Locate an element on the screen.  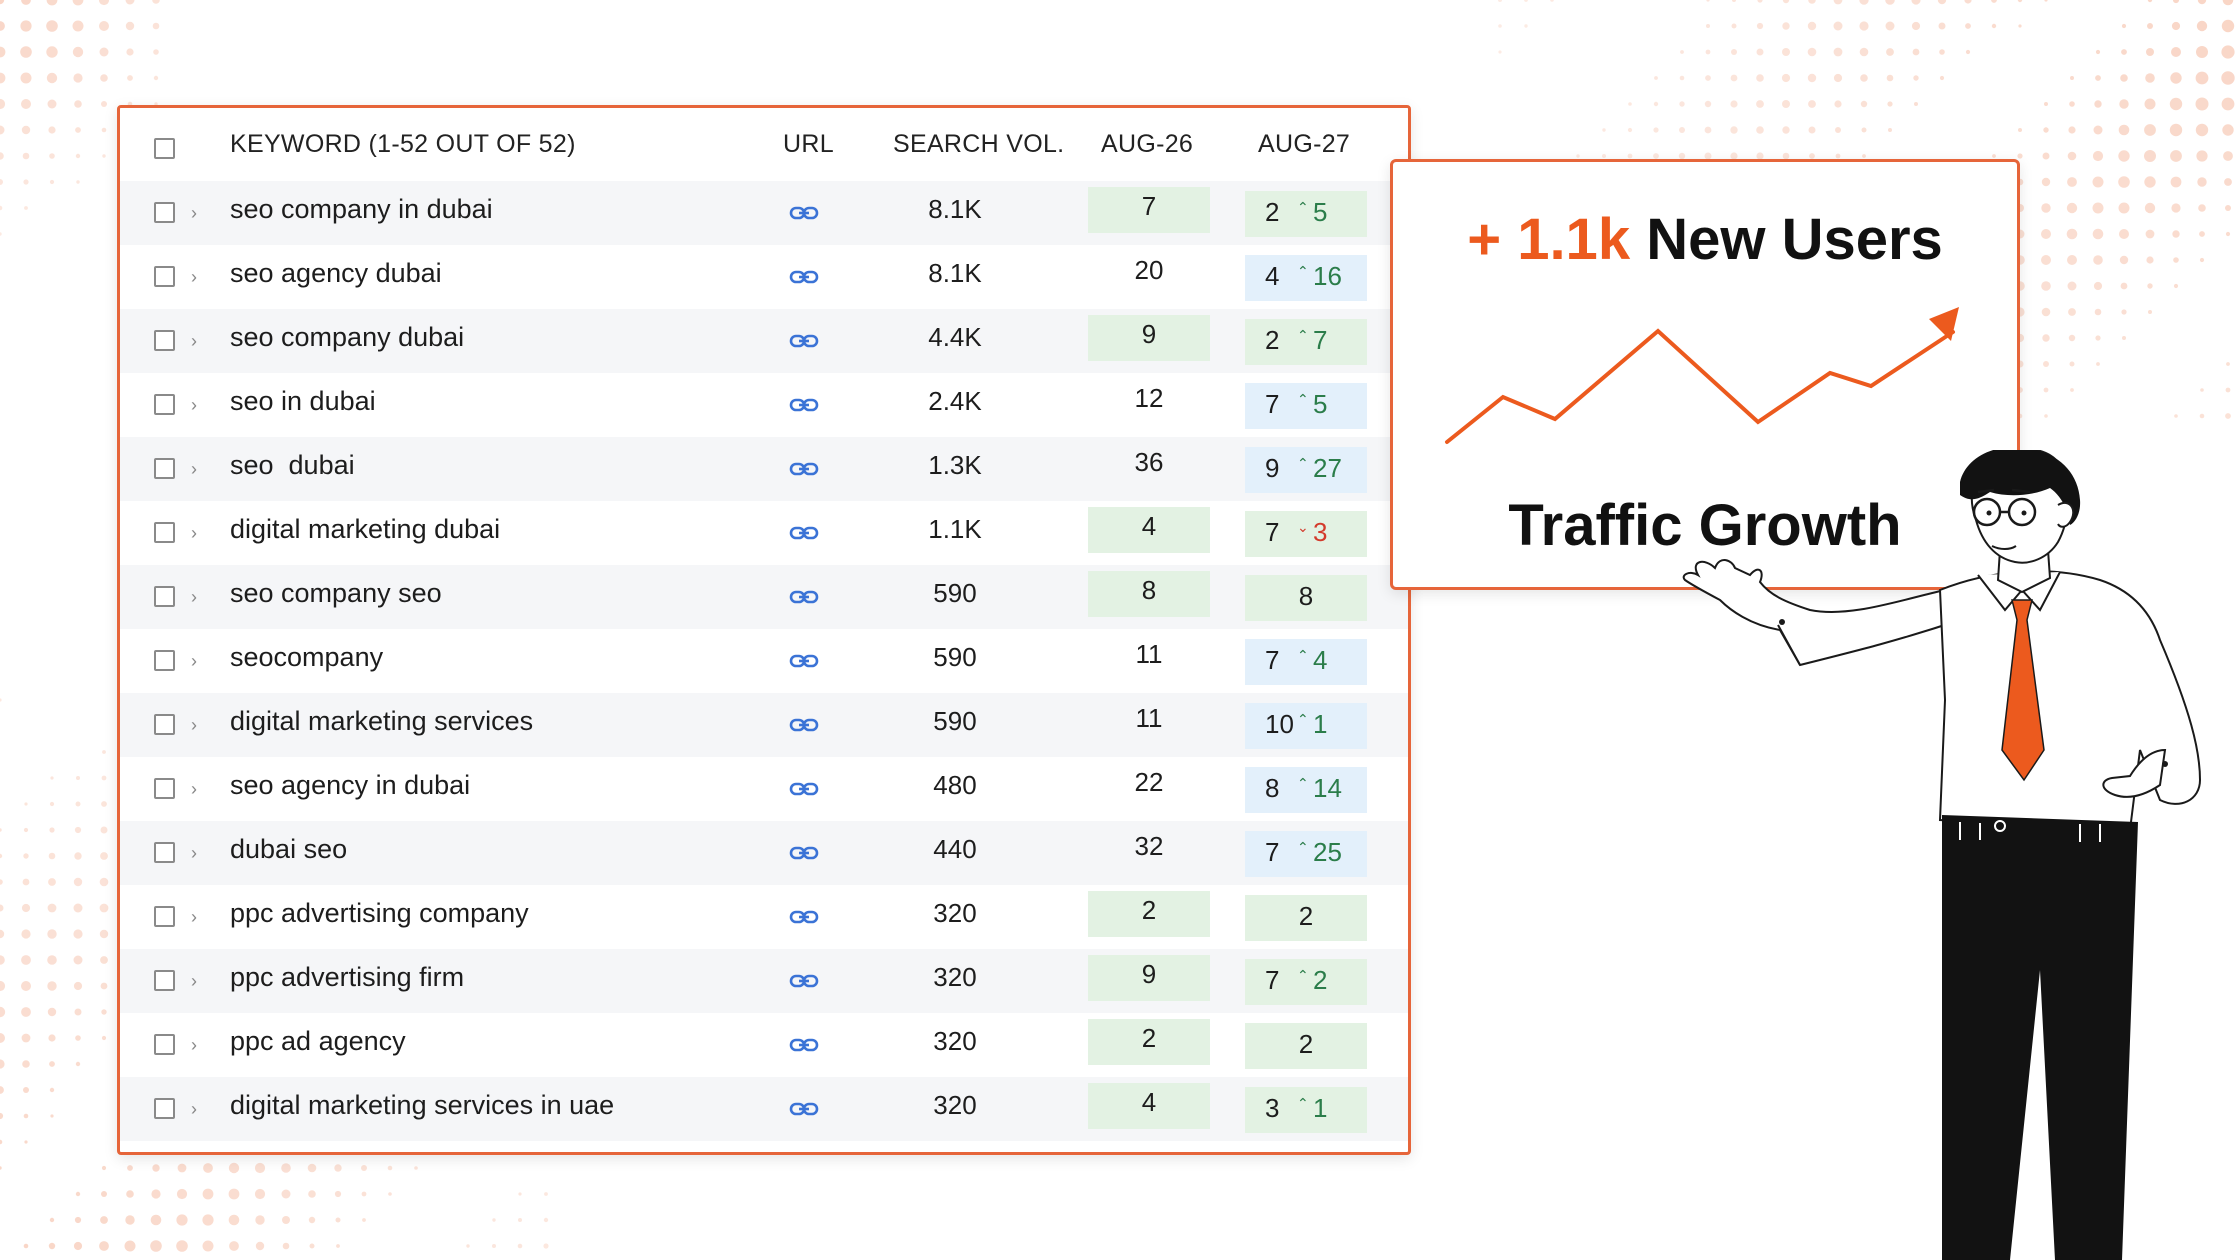
rank-change: 2 is located at coordinates (1320, 980).